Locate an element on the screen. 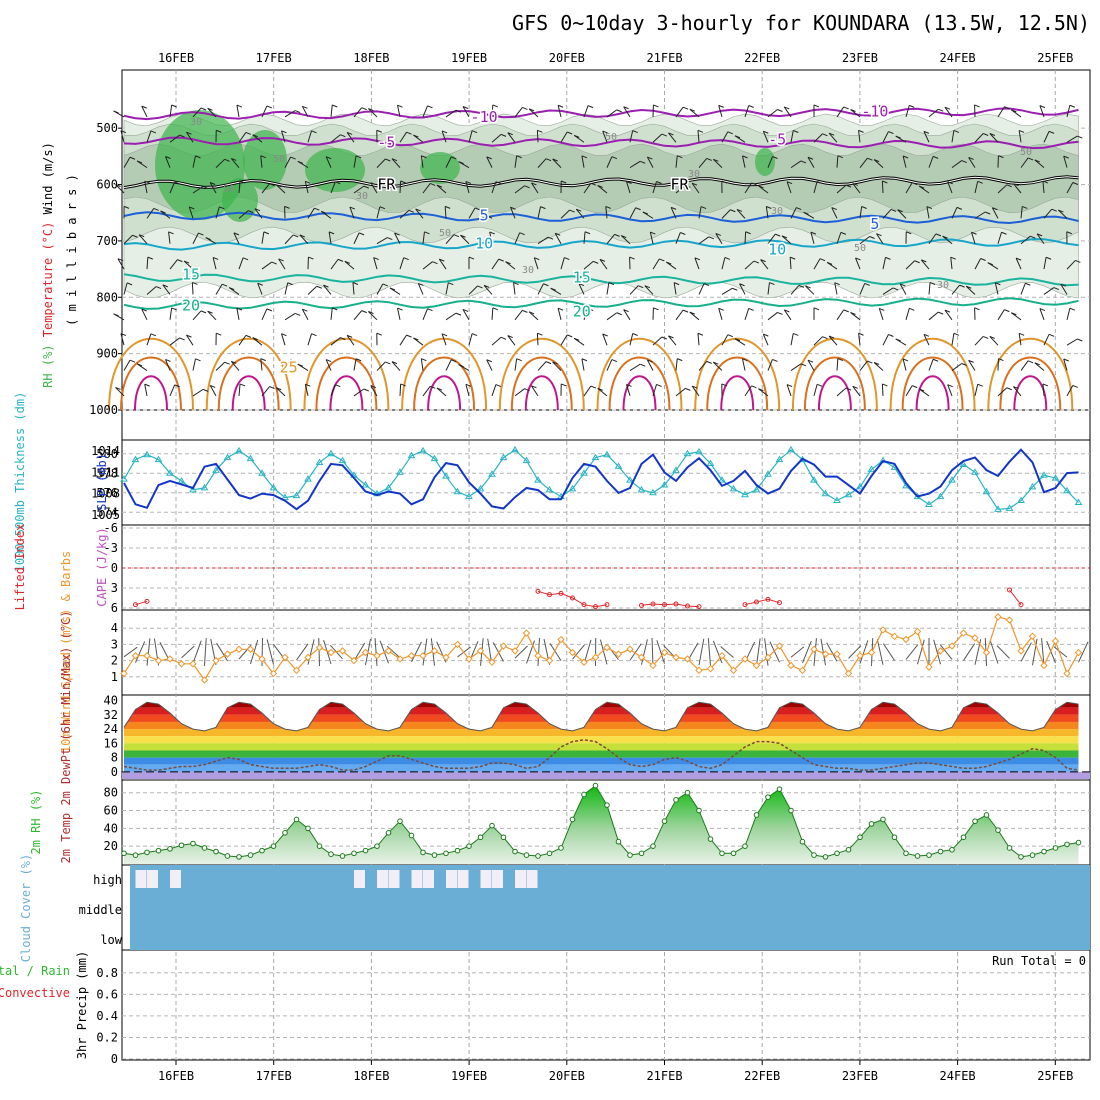 The width and height of the screenshot is (1100, 1100). li-tick: 0 is located at coordinates (114, 568).